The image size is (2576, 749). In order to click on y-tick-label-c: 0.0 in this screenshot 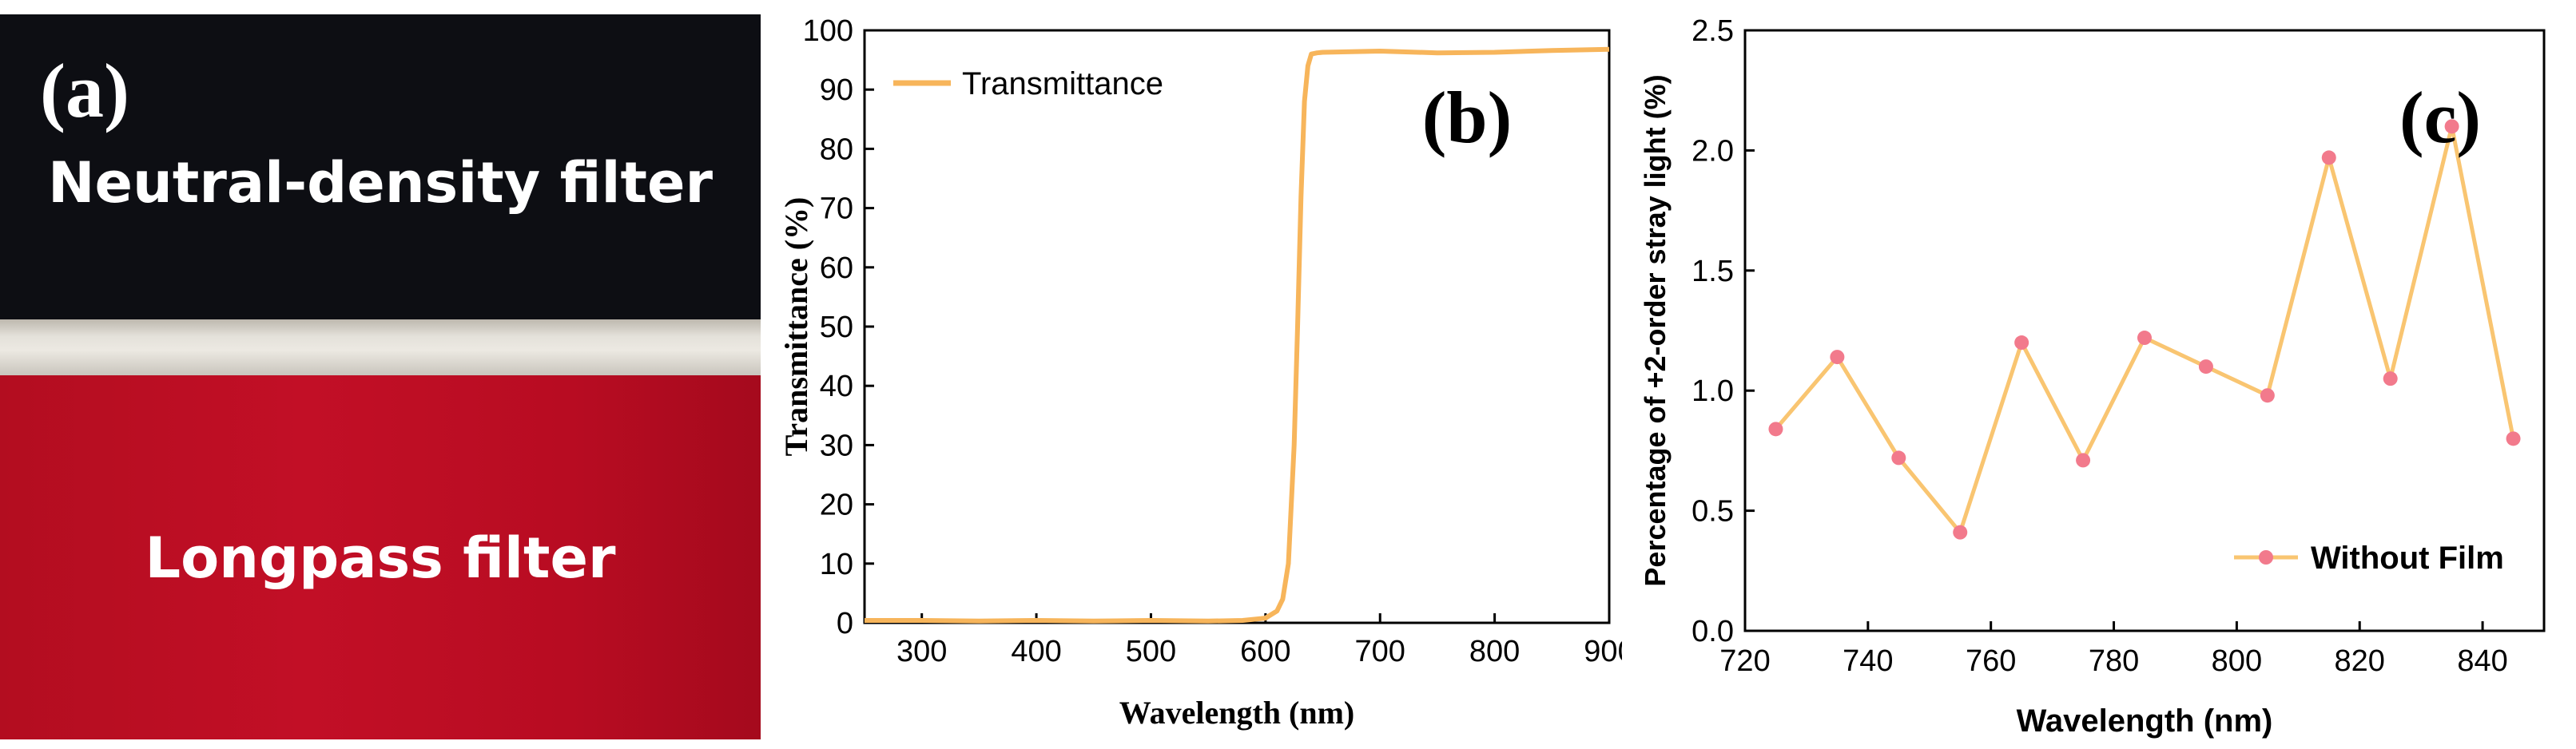, I will do `click(1712, 631)`.